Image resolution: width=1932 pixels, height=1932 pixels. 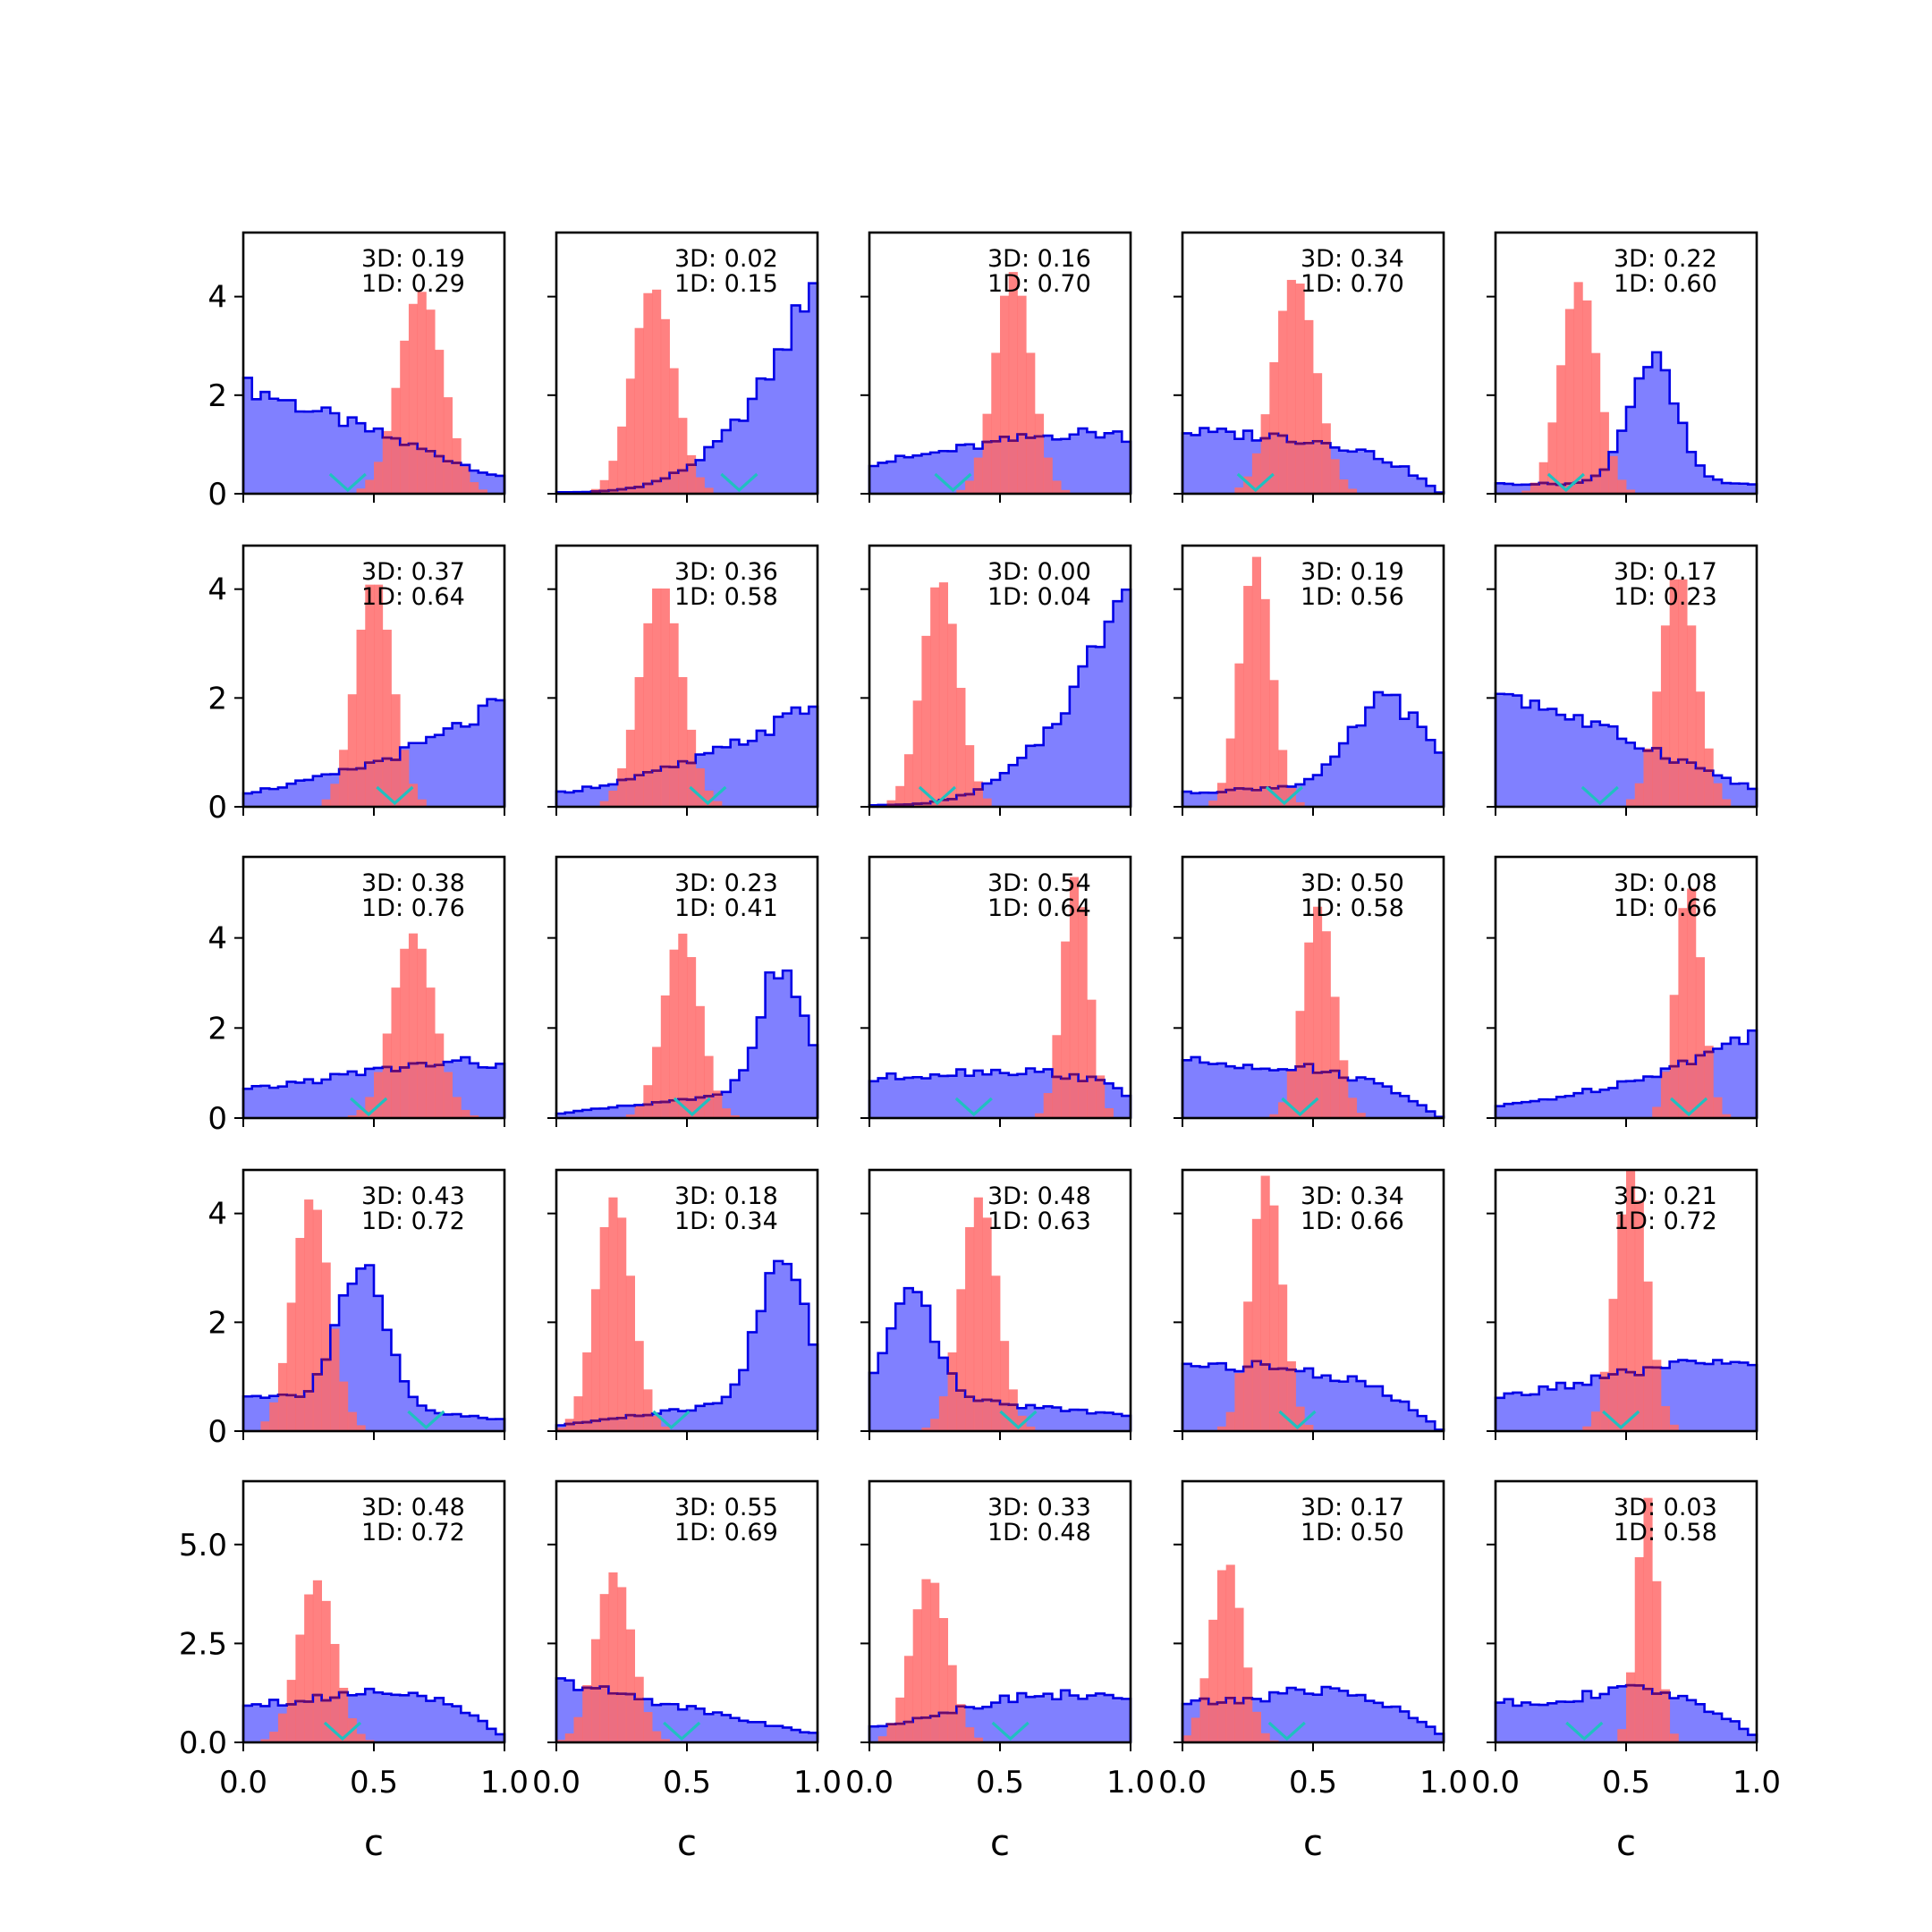 What do you see at coordinates (1626, 1783) in the screenshot?
I see `x-tick-label: 0.5` at bounding box center [1626, 1783].